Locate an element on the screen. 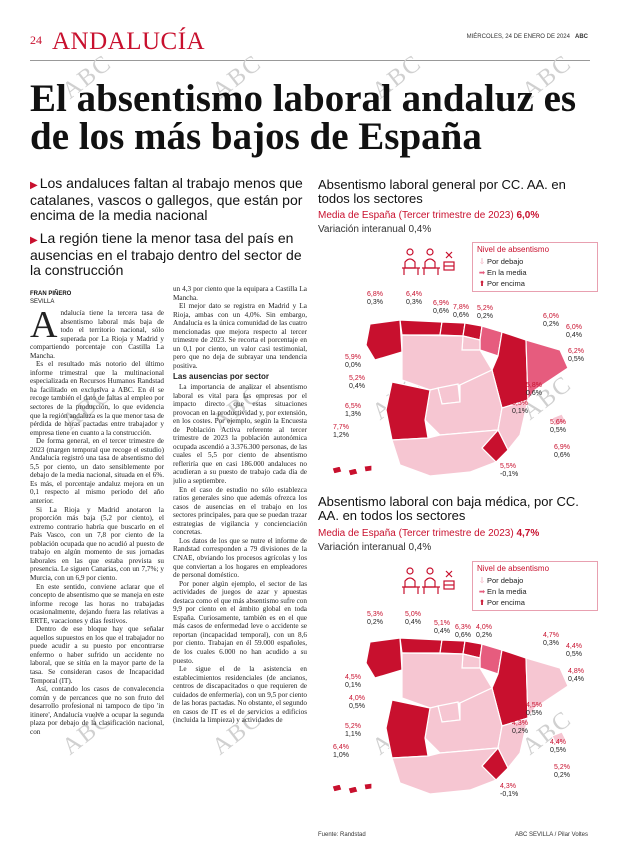 The width and height of the screenshot is (620, 846). region-galicia is located at coordinates (384, 658).